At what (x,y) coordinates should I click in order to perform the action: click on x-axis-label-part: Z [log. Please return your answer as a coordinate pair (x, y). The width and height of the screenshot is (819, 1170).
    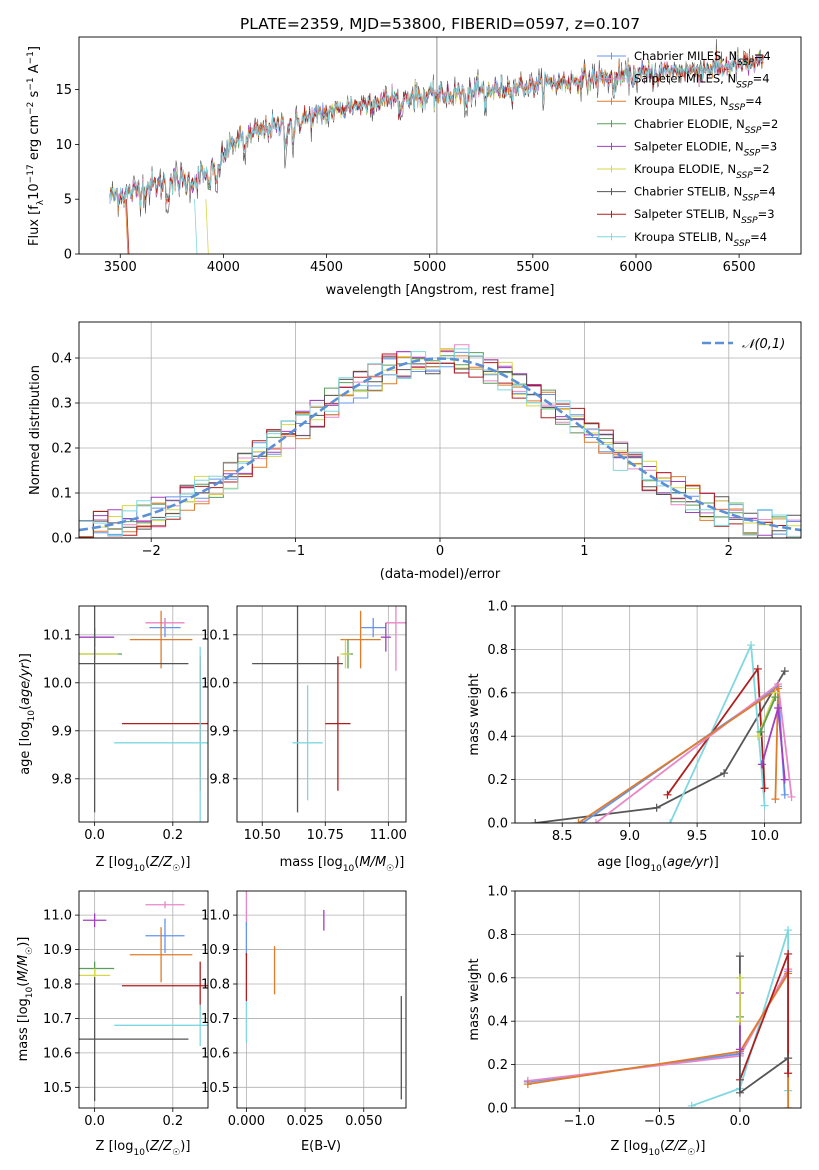
    Looking at the image, I should click on (630, 1146).